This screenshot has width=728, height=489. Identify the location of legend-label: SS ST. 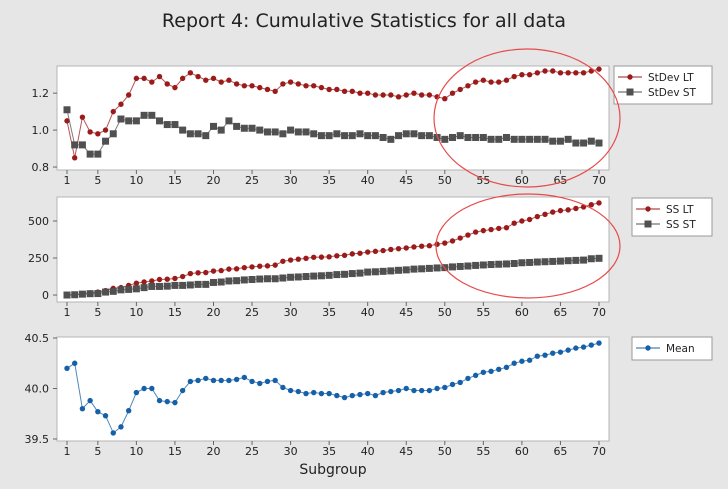
(681, 225).